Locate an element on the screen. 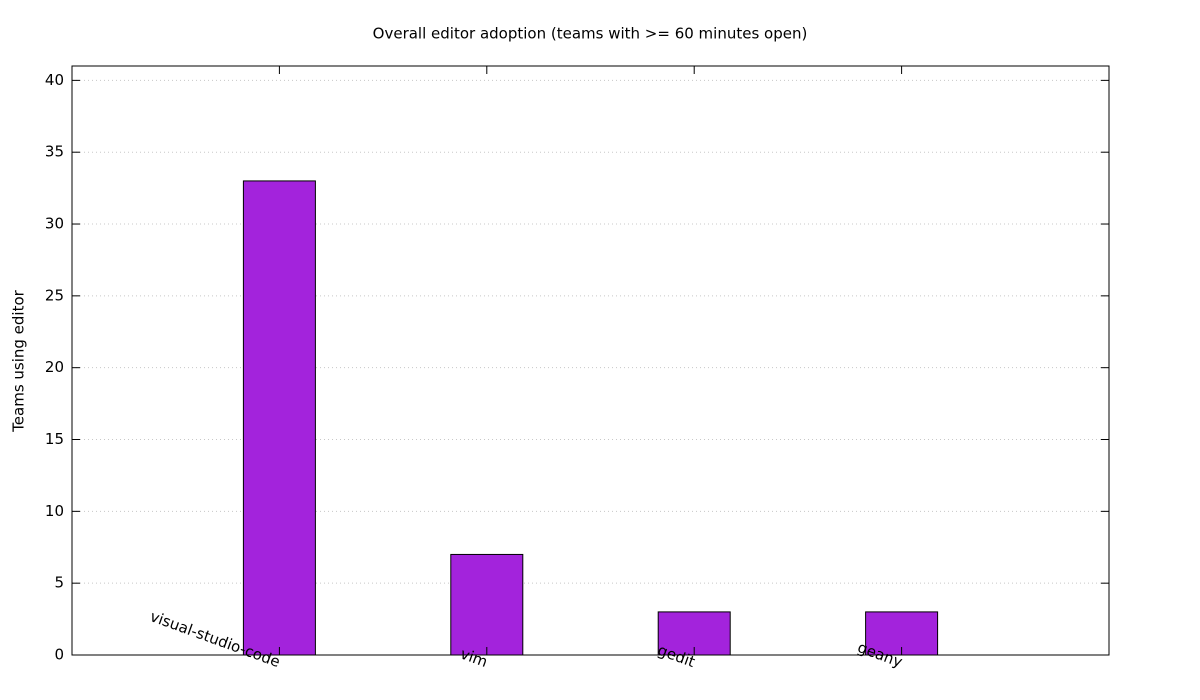 The width and height of the screenshot is (1200, 700). y-tick-label: 25 is located at coordinates (54, 295).